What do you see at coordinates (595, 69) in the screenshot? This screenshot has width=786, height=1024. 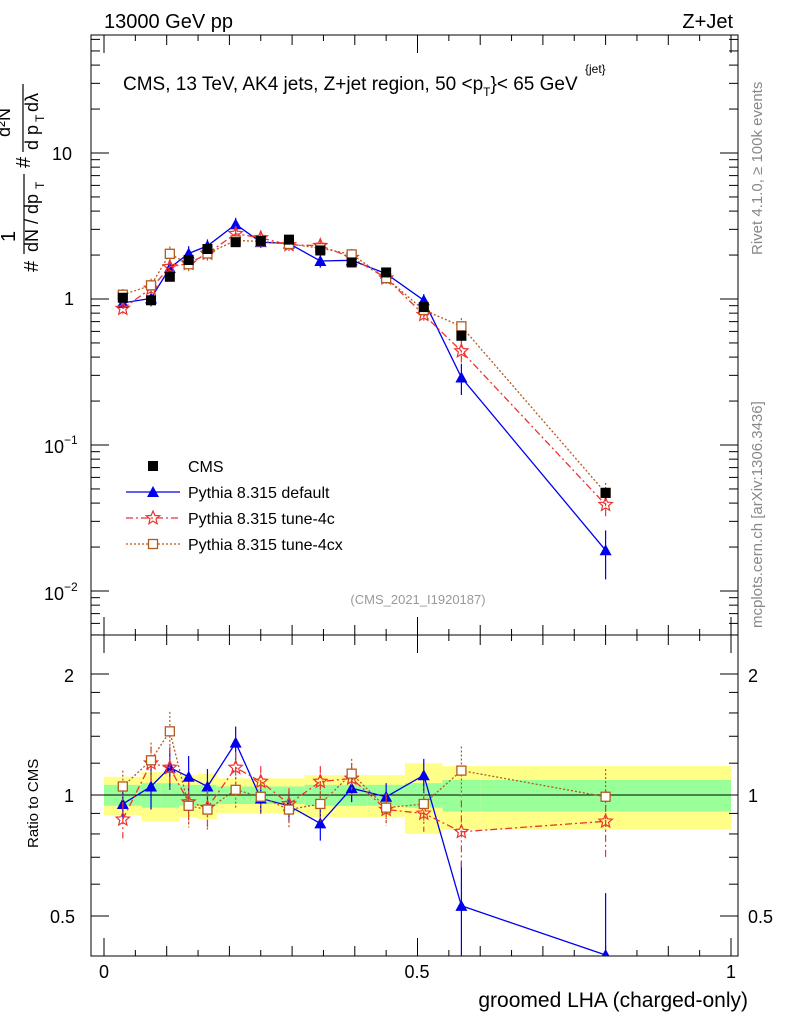 I see `panel-title-sup: {jet}` at bounding box center [595, 69].